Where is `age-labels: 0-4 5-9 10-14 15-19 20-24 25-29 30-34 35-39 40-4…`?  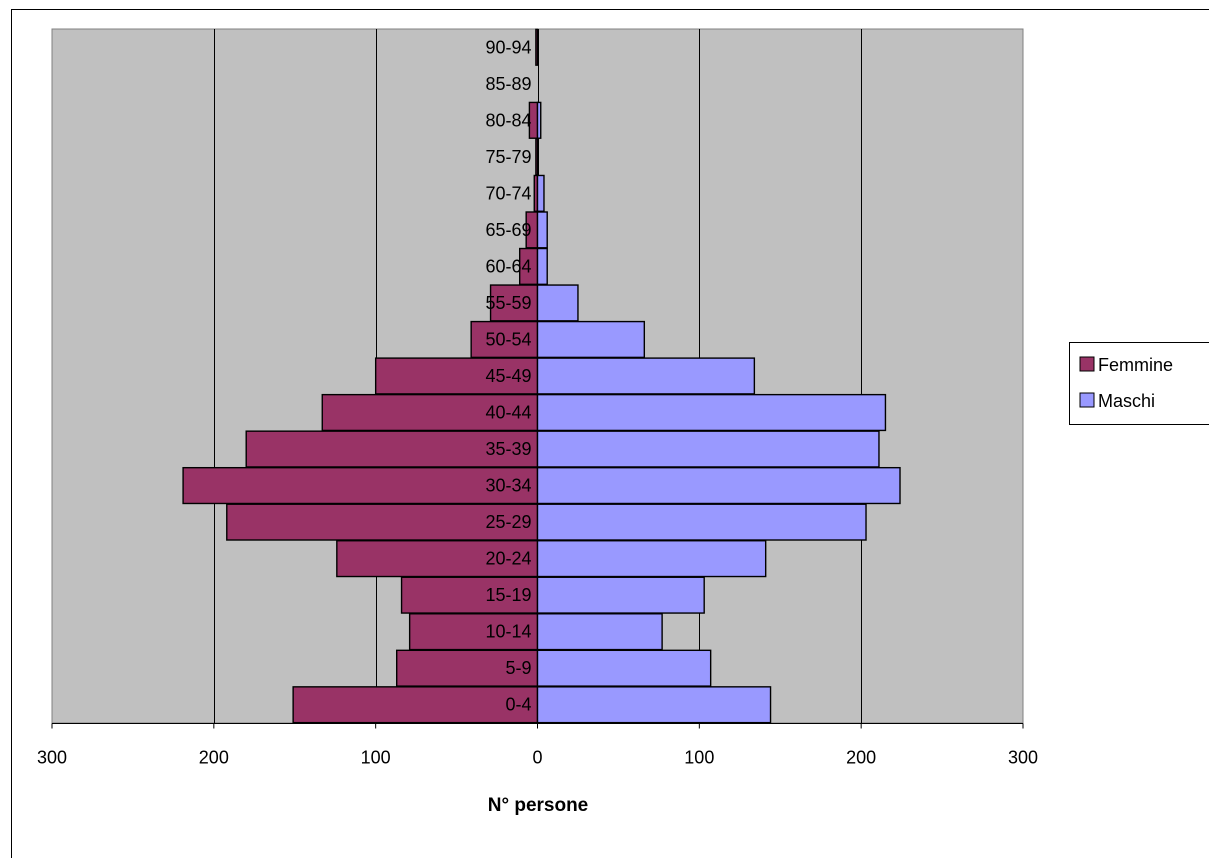
age-labels: 0-4 5-9 10-14 15-19 20-24 25-29 30-34 35-39 40-4… is located at coordinates (508, 375).